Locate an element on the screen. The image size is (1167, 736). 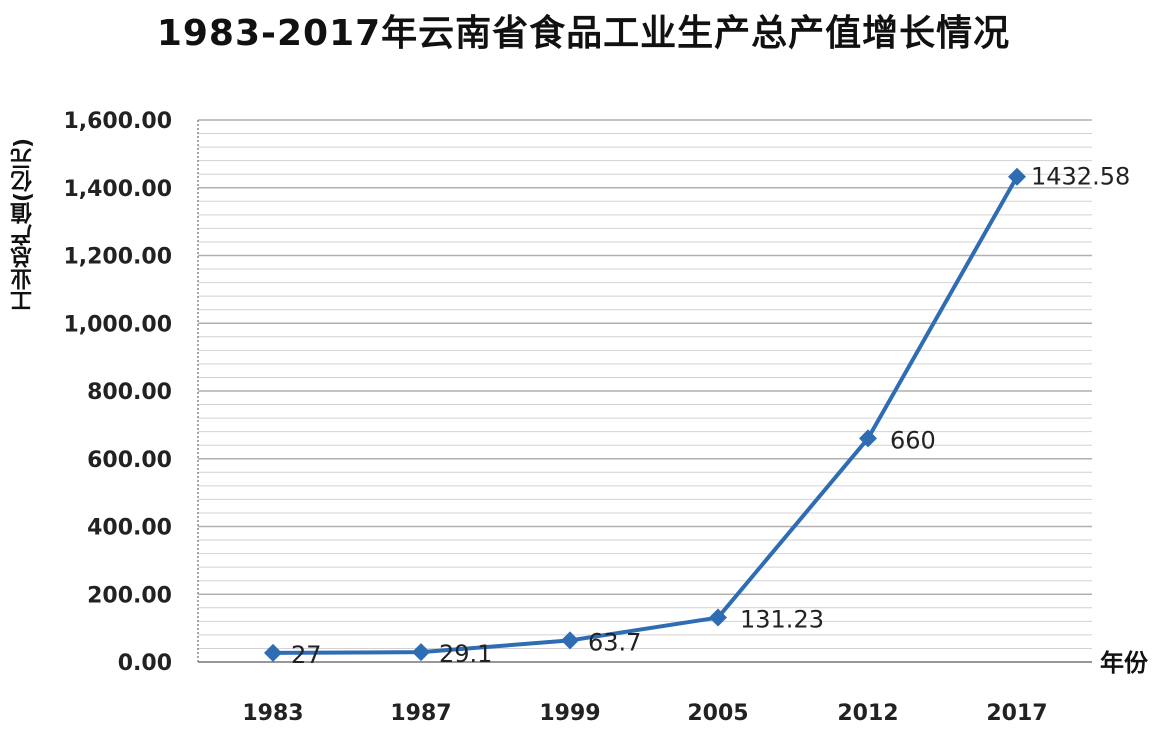
y-tick-label: 400.00 is located at coordinates (129, 528).